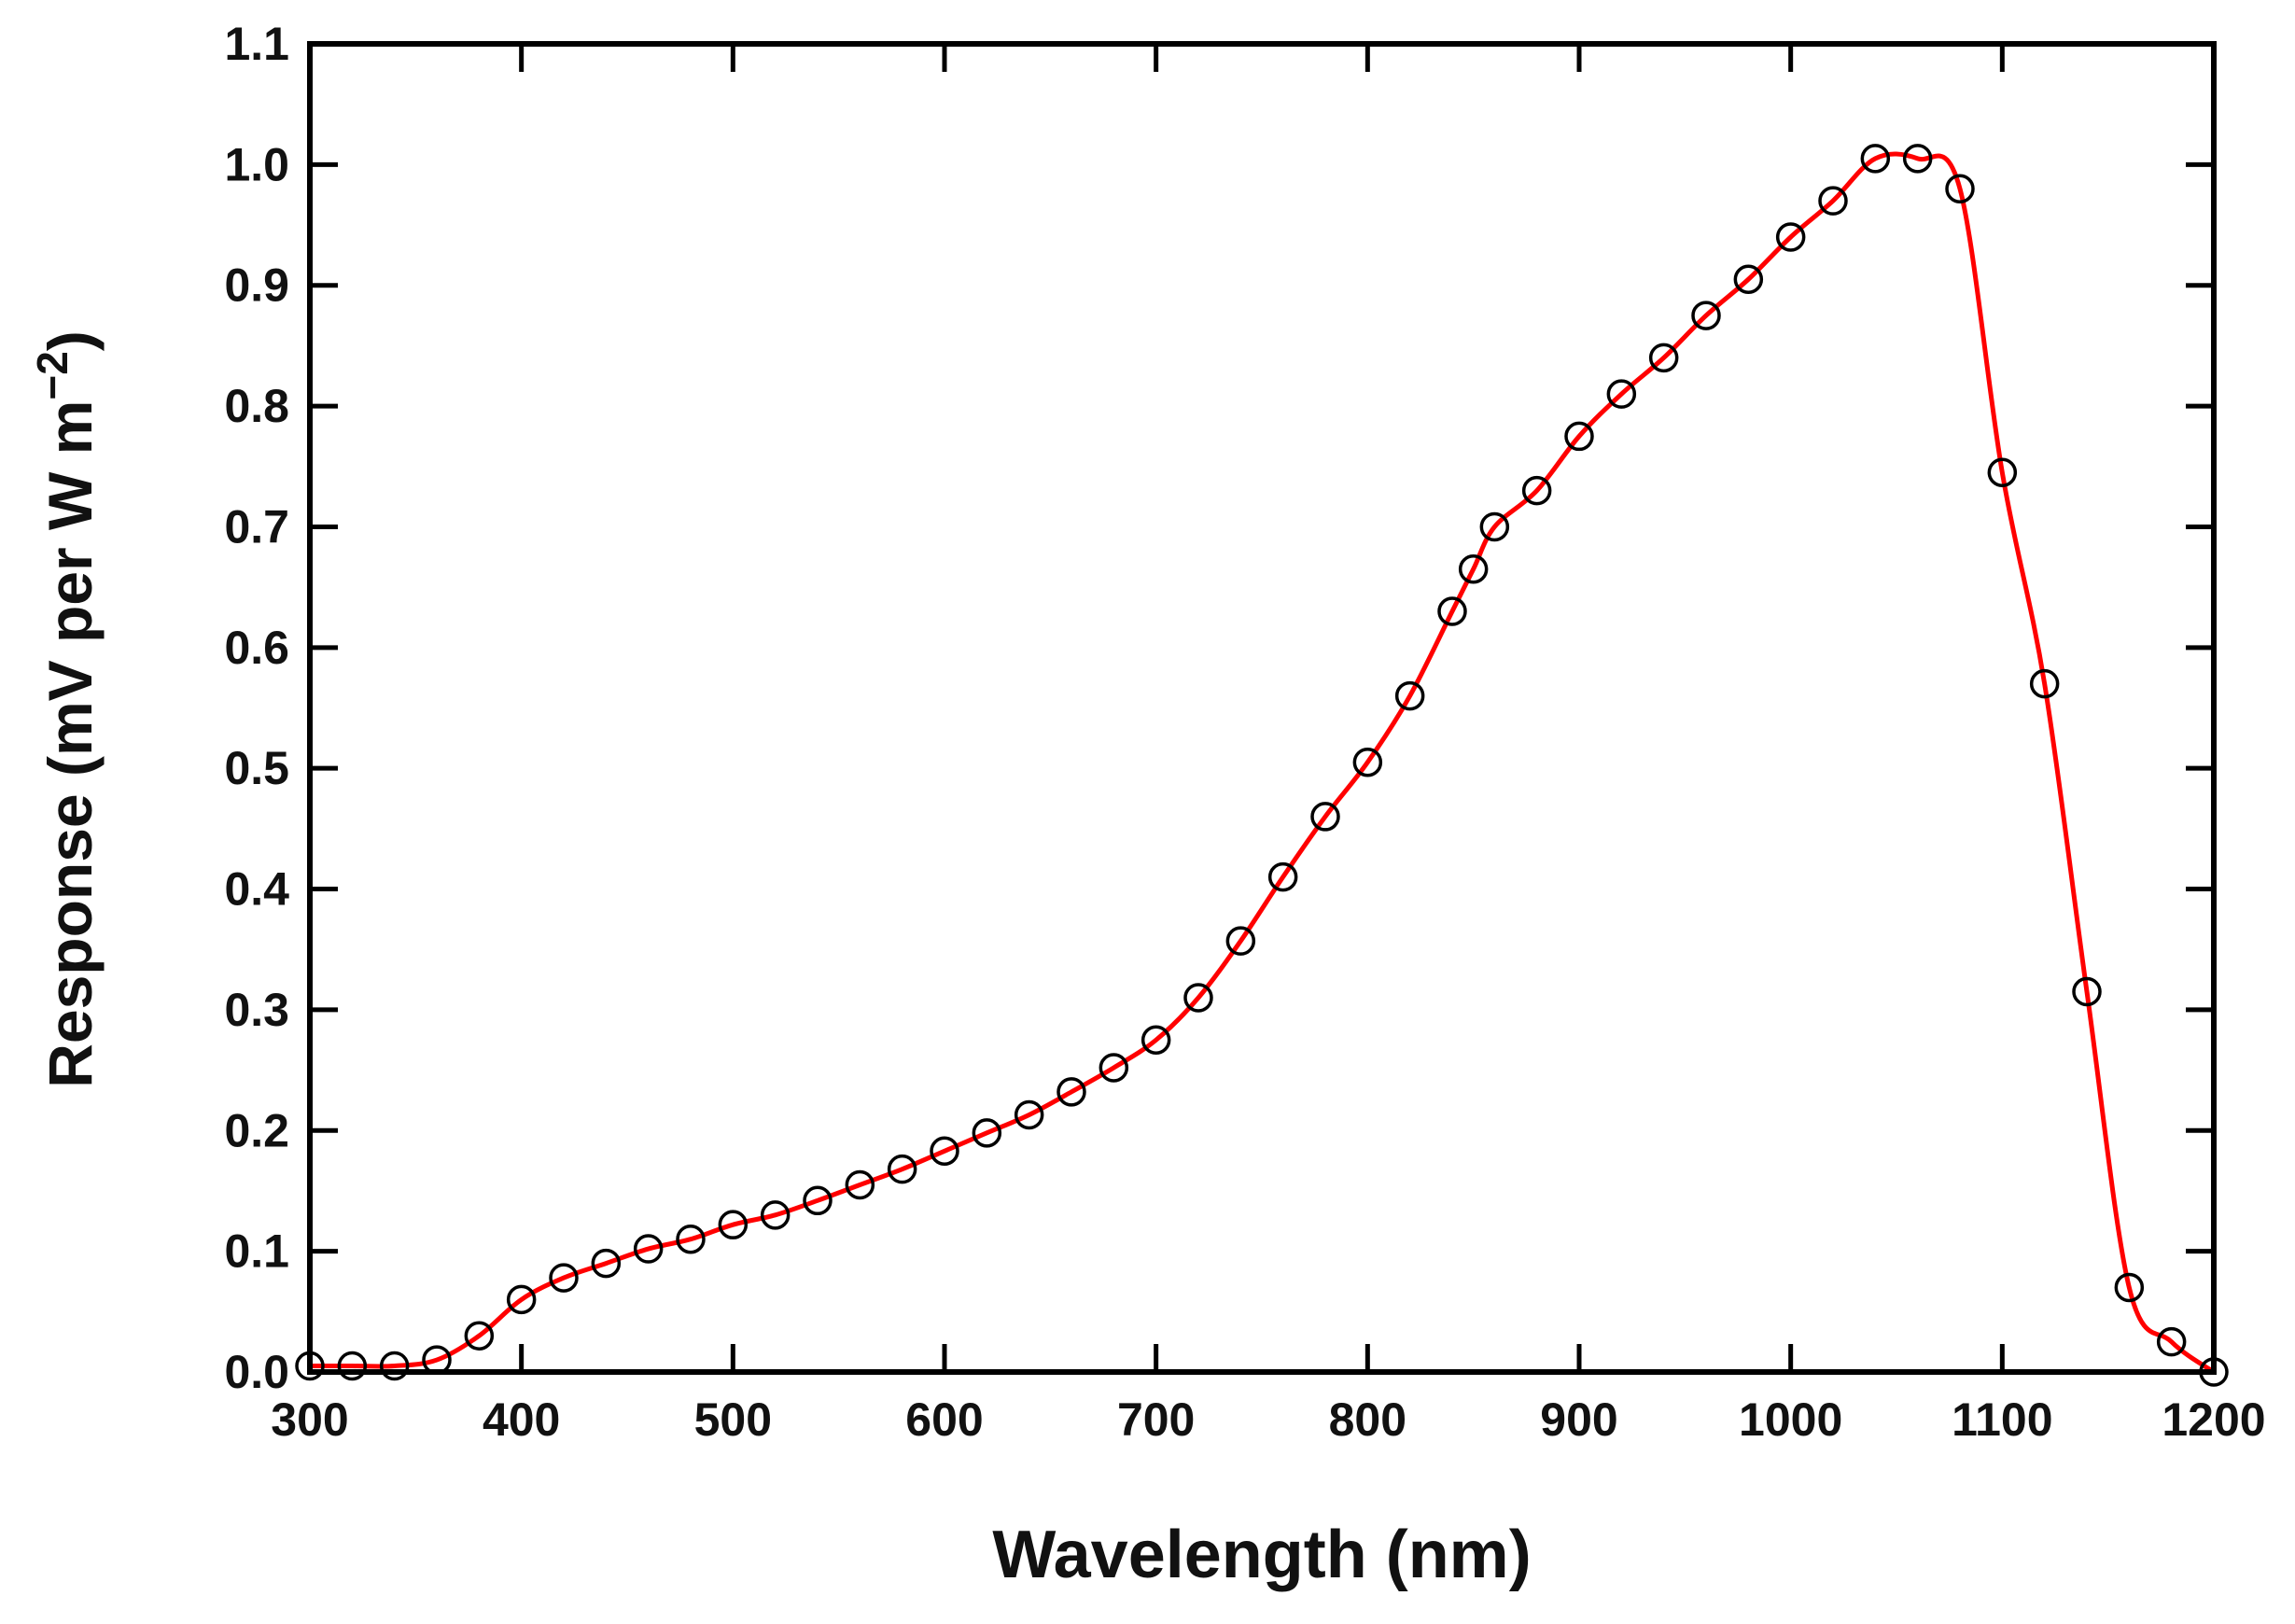 The image size is (2295, 1624). Describe the element at coordinates (256, 708) in the screenshot. I see `y-tick-labels: 0.0 0.1 0.2 0.3 0.4 0.5 0.6 0.7 0.8 0.9 1.0 1.1` at that location.